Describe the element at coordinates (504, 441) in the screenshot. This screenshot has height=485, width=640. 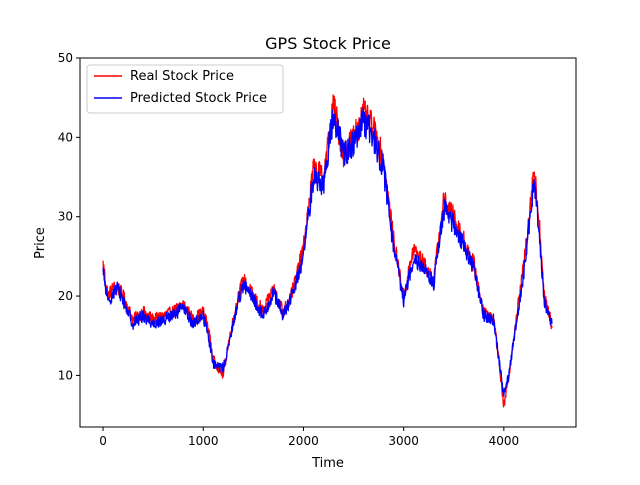
I see `x-tick-label: 4000` at that location.